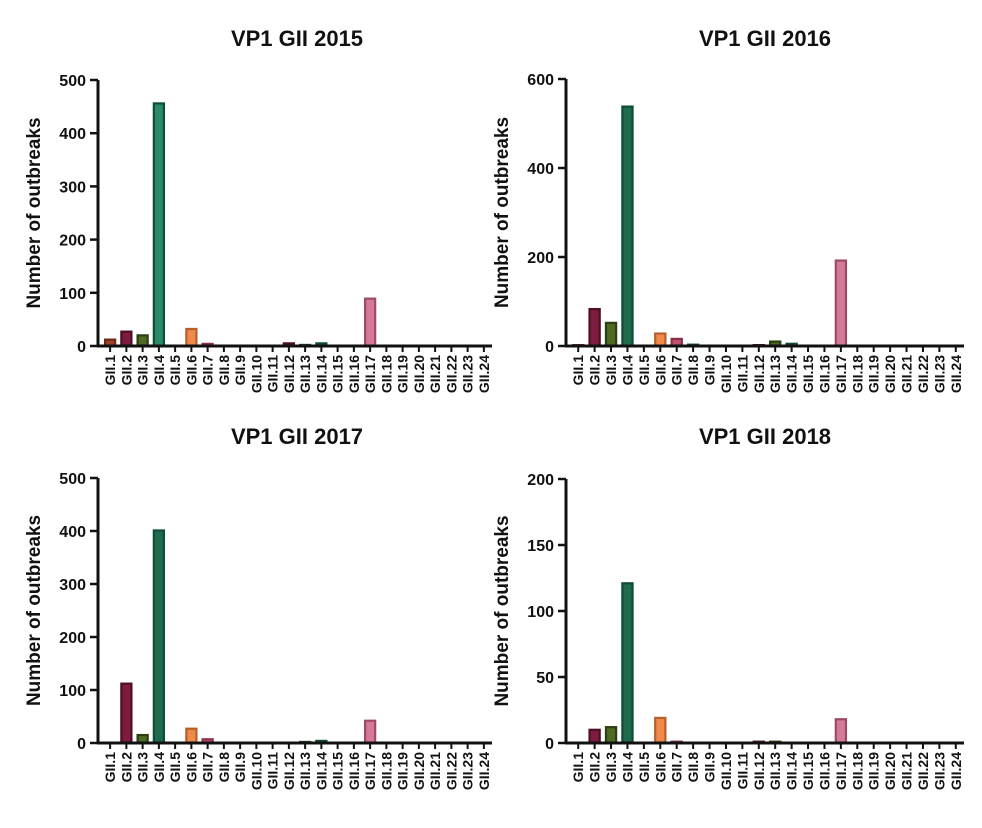 The height and width of the screenshot is (828, 982). I want to click on x-category-label: GII.8, so click(224, 767).